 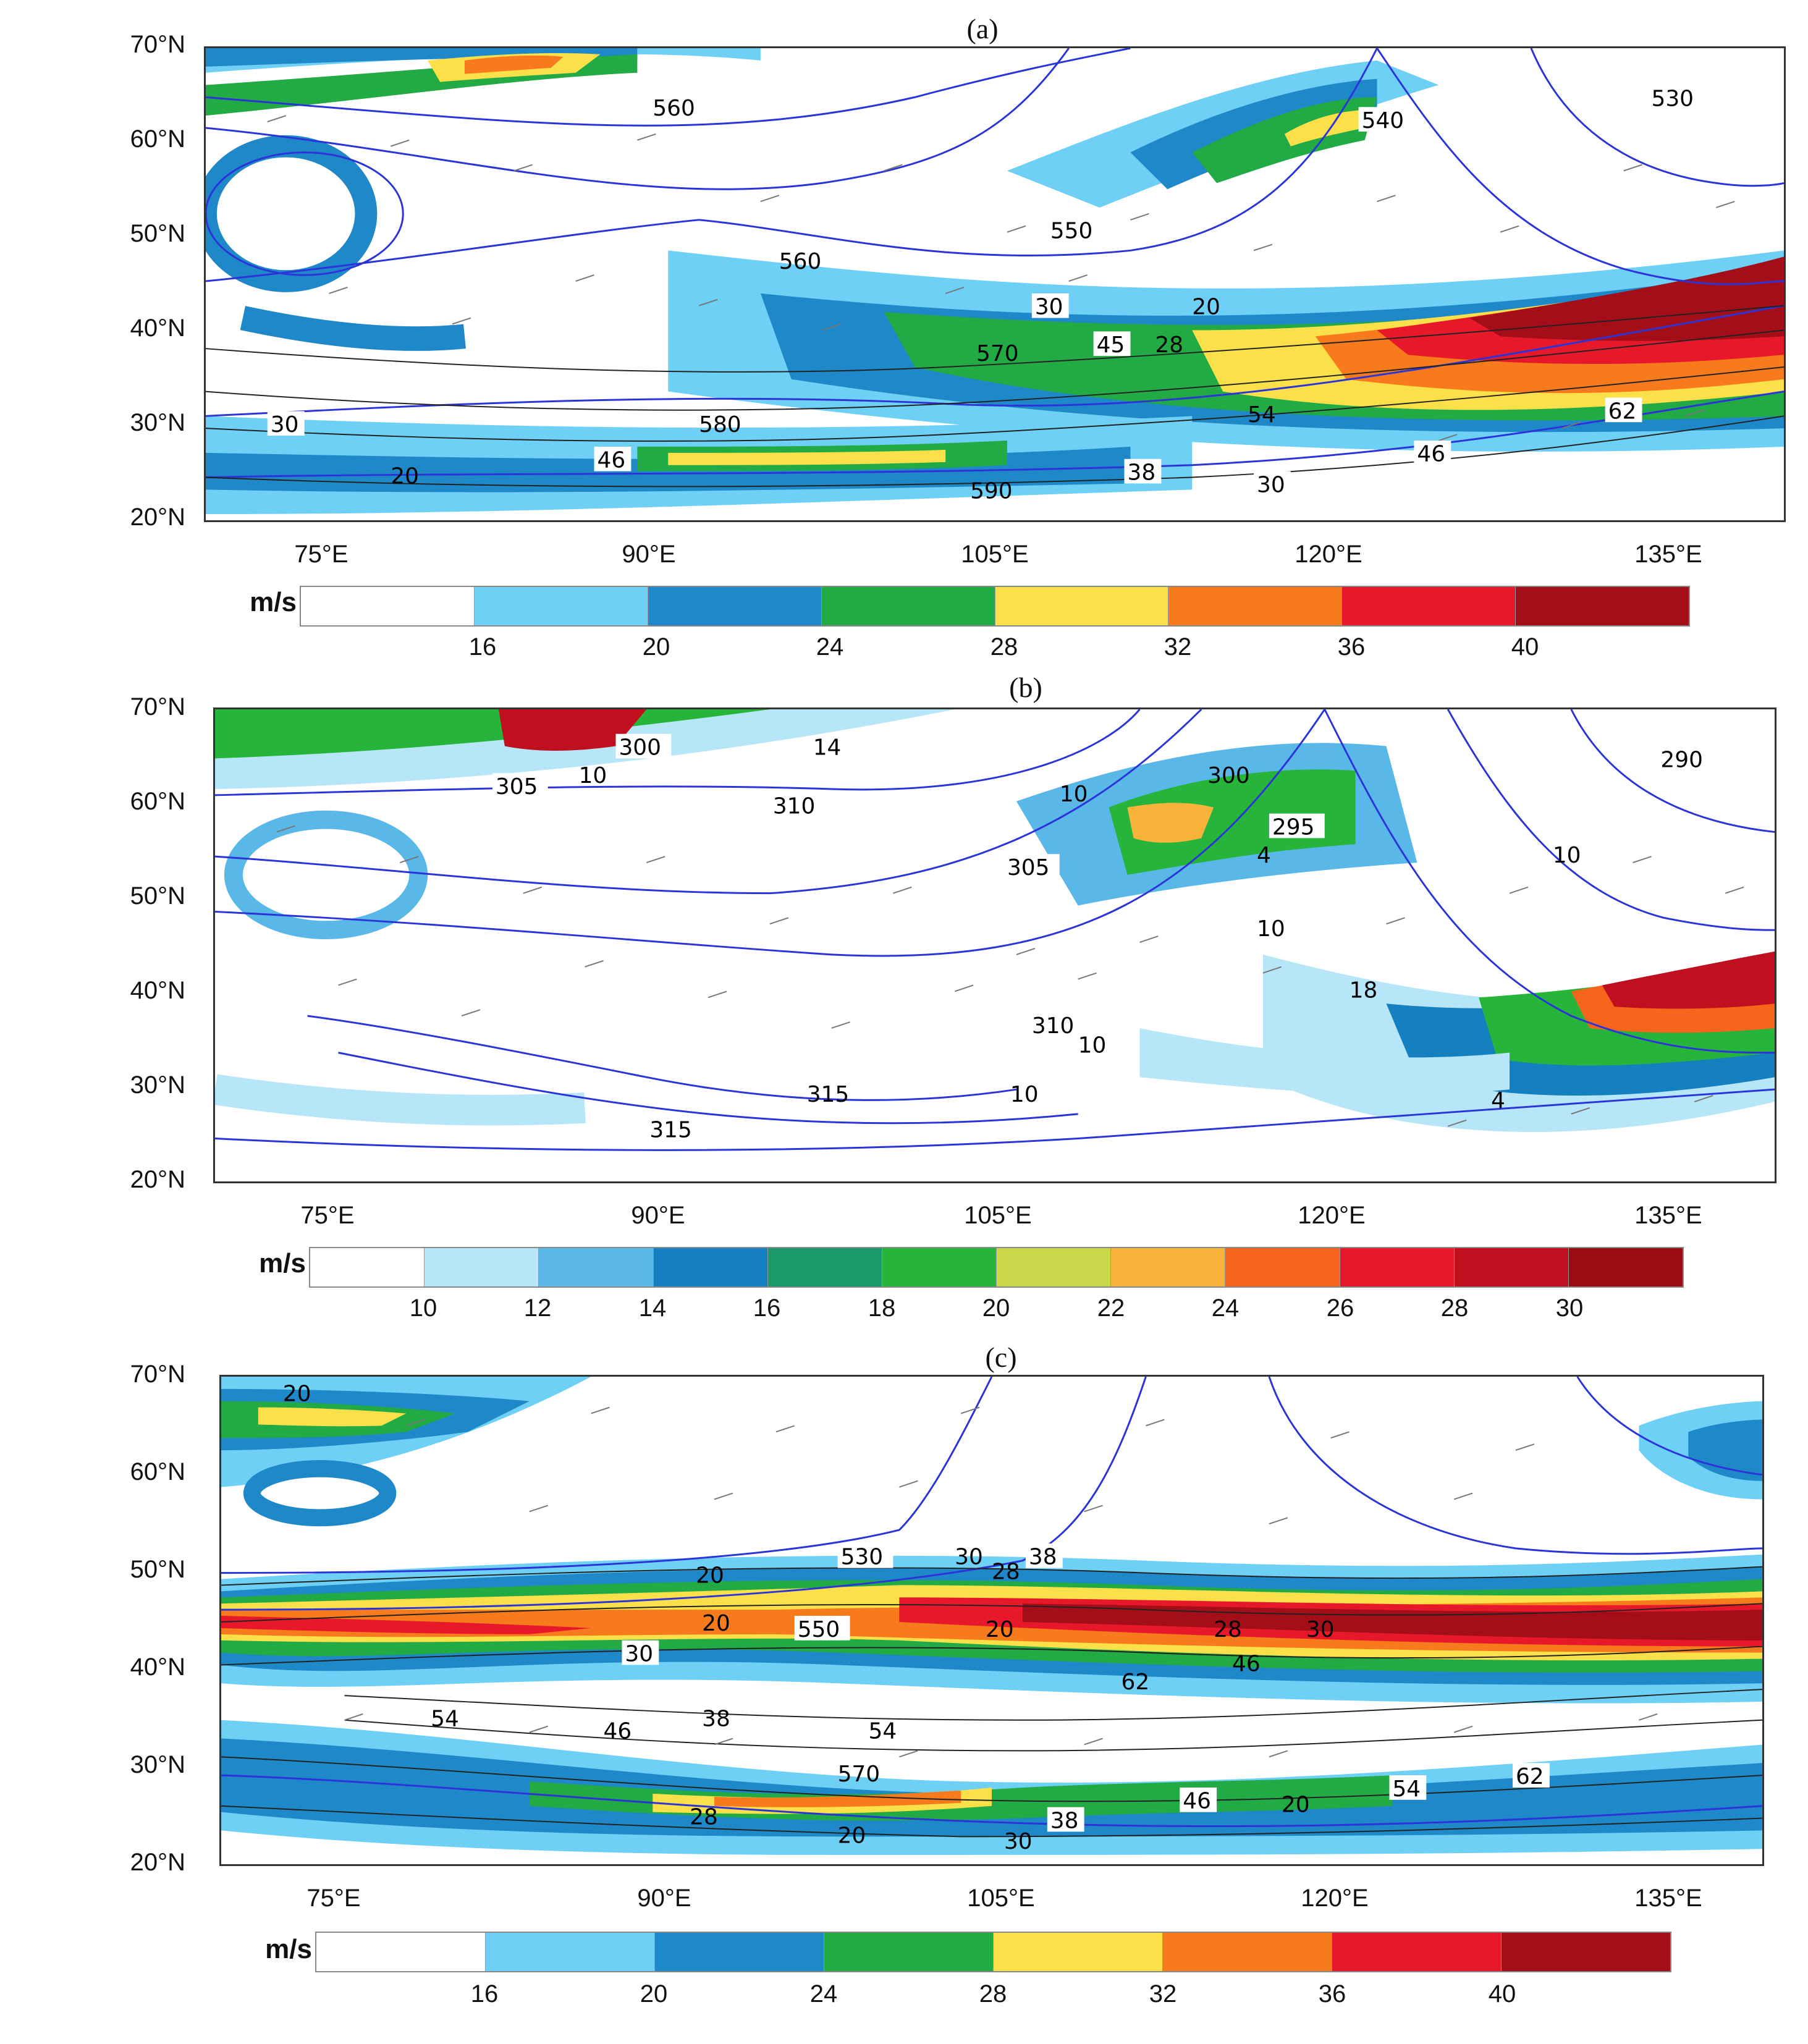 What do you see at coordinates (158, 896) in the screenshot?
I see `y-tick-label: 50°N` at bounding box center [158, 896].